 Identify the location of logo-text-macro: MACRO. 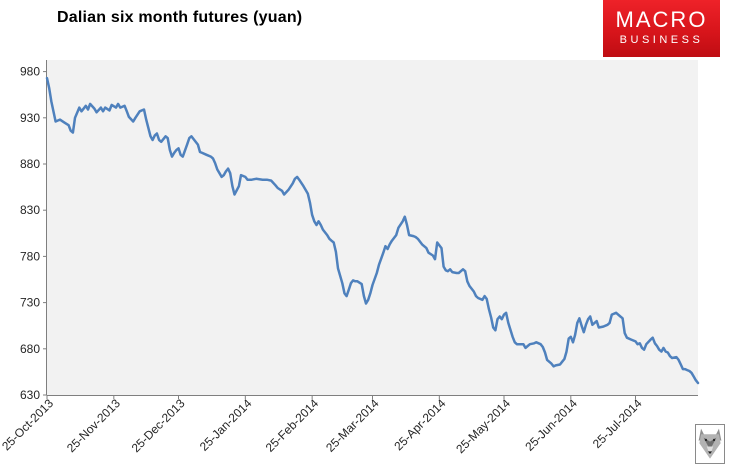
(661, 19).